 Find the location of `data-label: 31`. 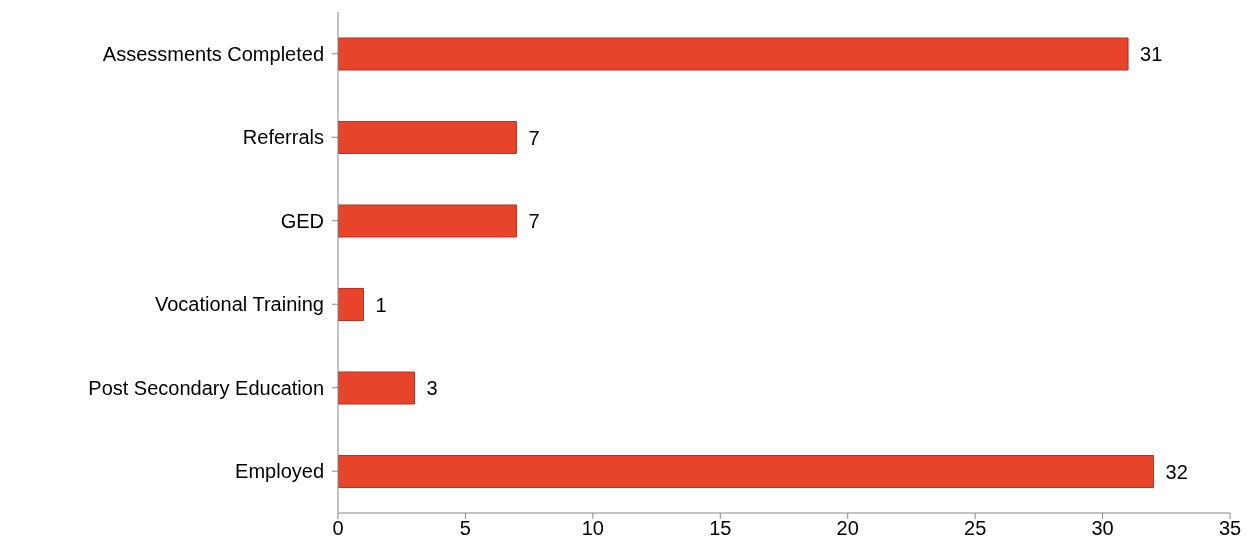

data-label: 31 is located at coordinates (1151, 54).